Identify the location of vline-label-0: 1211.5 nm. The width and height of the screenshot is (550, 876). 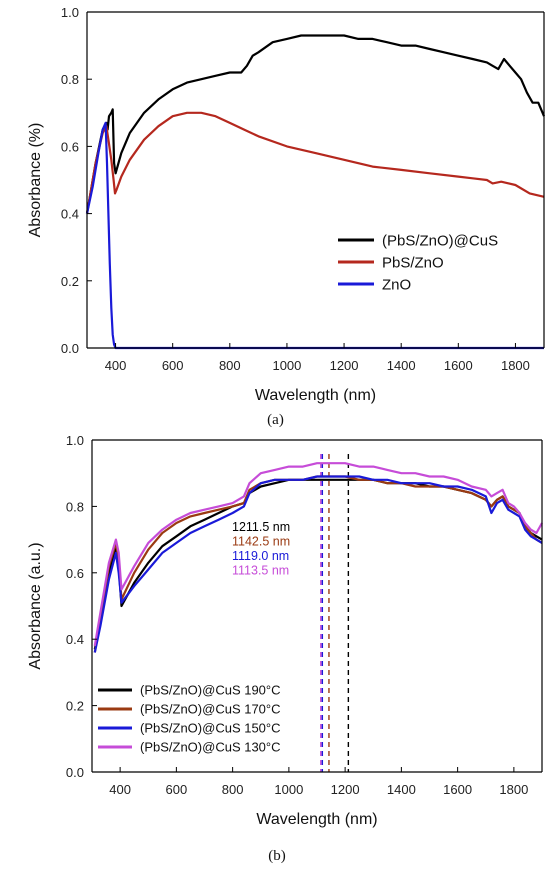
(261, 527).